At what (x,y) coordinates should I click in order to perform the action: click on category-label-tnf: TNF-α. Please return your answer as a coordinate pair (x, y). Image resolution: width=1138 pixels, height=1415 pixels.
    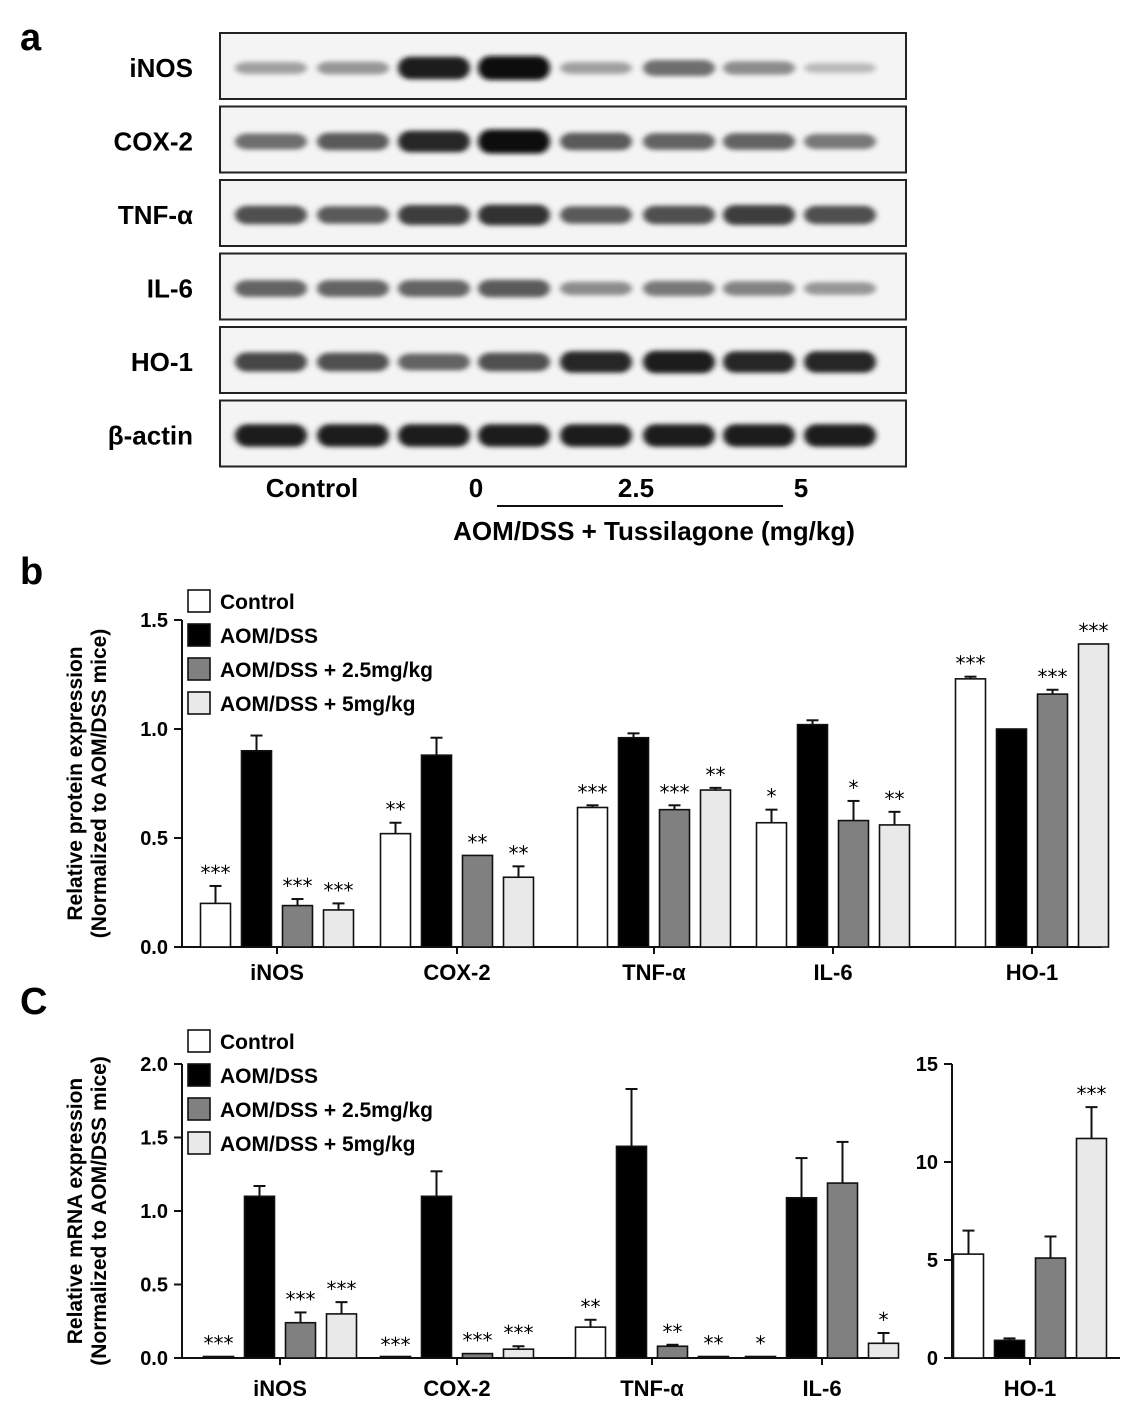
    Looking at the image, I should click on (652, 1388).